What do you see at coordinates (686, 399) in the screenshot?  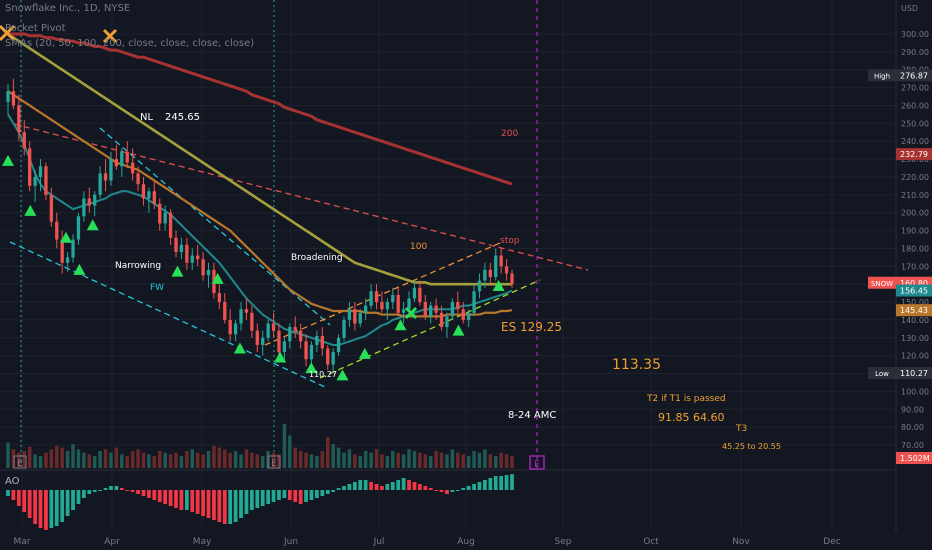 I see `t2-note-label: T2 if T1 is passed` at bounding box center [686, 399].